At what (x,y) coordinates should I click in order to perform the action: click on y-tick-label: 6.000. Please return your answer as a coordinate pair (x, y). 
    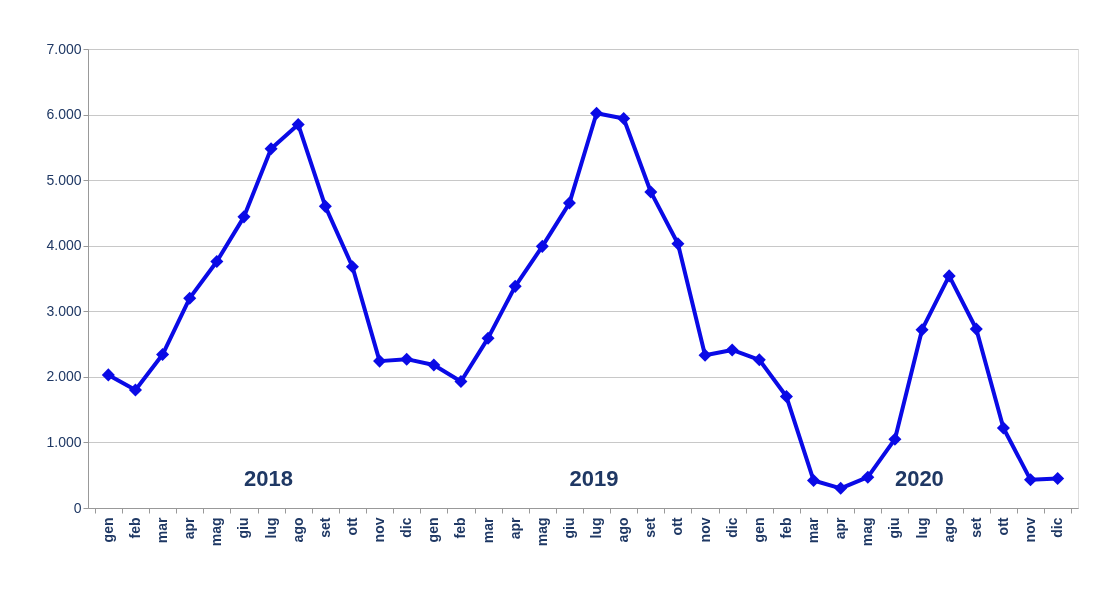
    Looking at the image, I should click on (64, 114).